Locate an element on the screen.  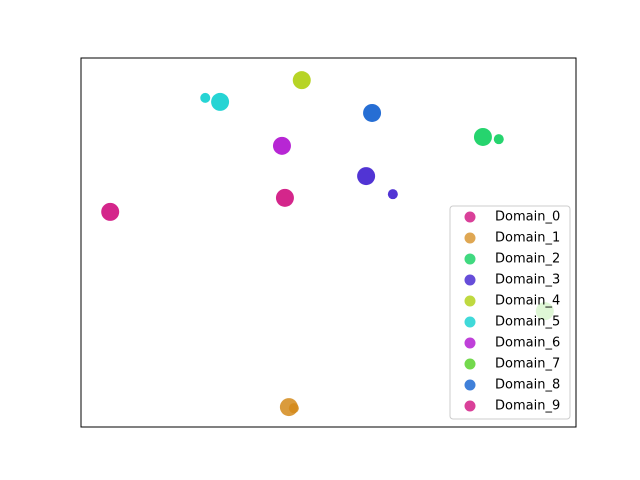
legend-label: Domain_9 is located at coordinates (527, 406).